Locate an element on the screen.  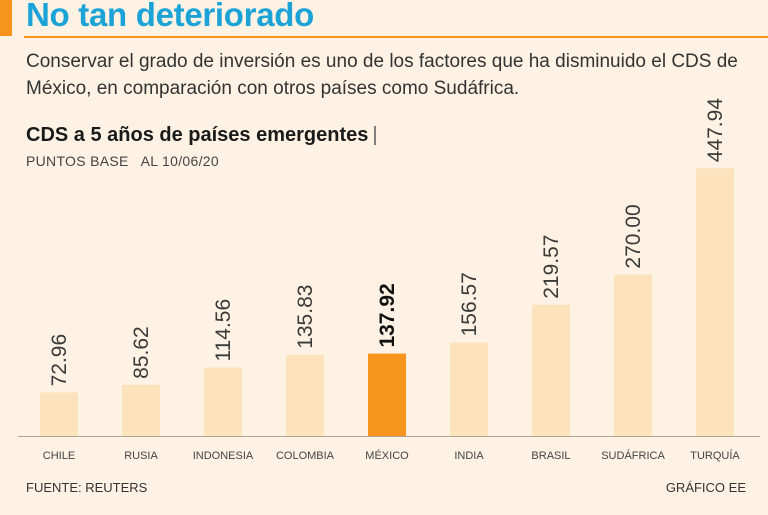
bar-indonesia is located at coordinates (223, 401).